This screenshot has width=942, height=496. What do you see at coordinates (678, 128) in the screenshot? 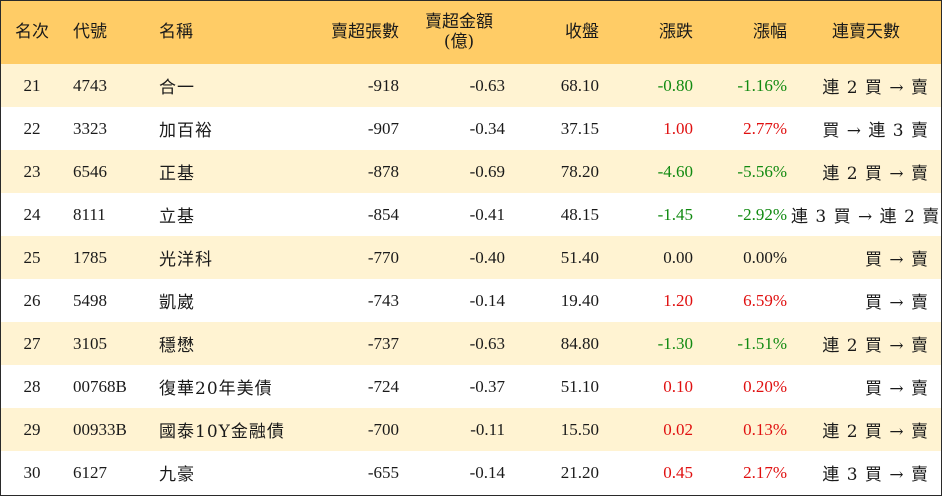
I see `cell-change: 1.00` at bounding box center [678, 128].